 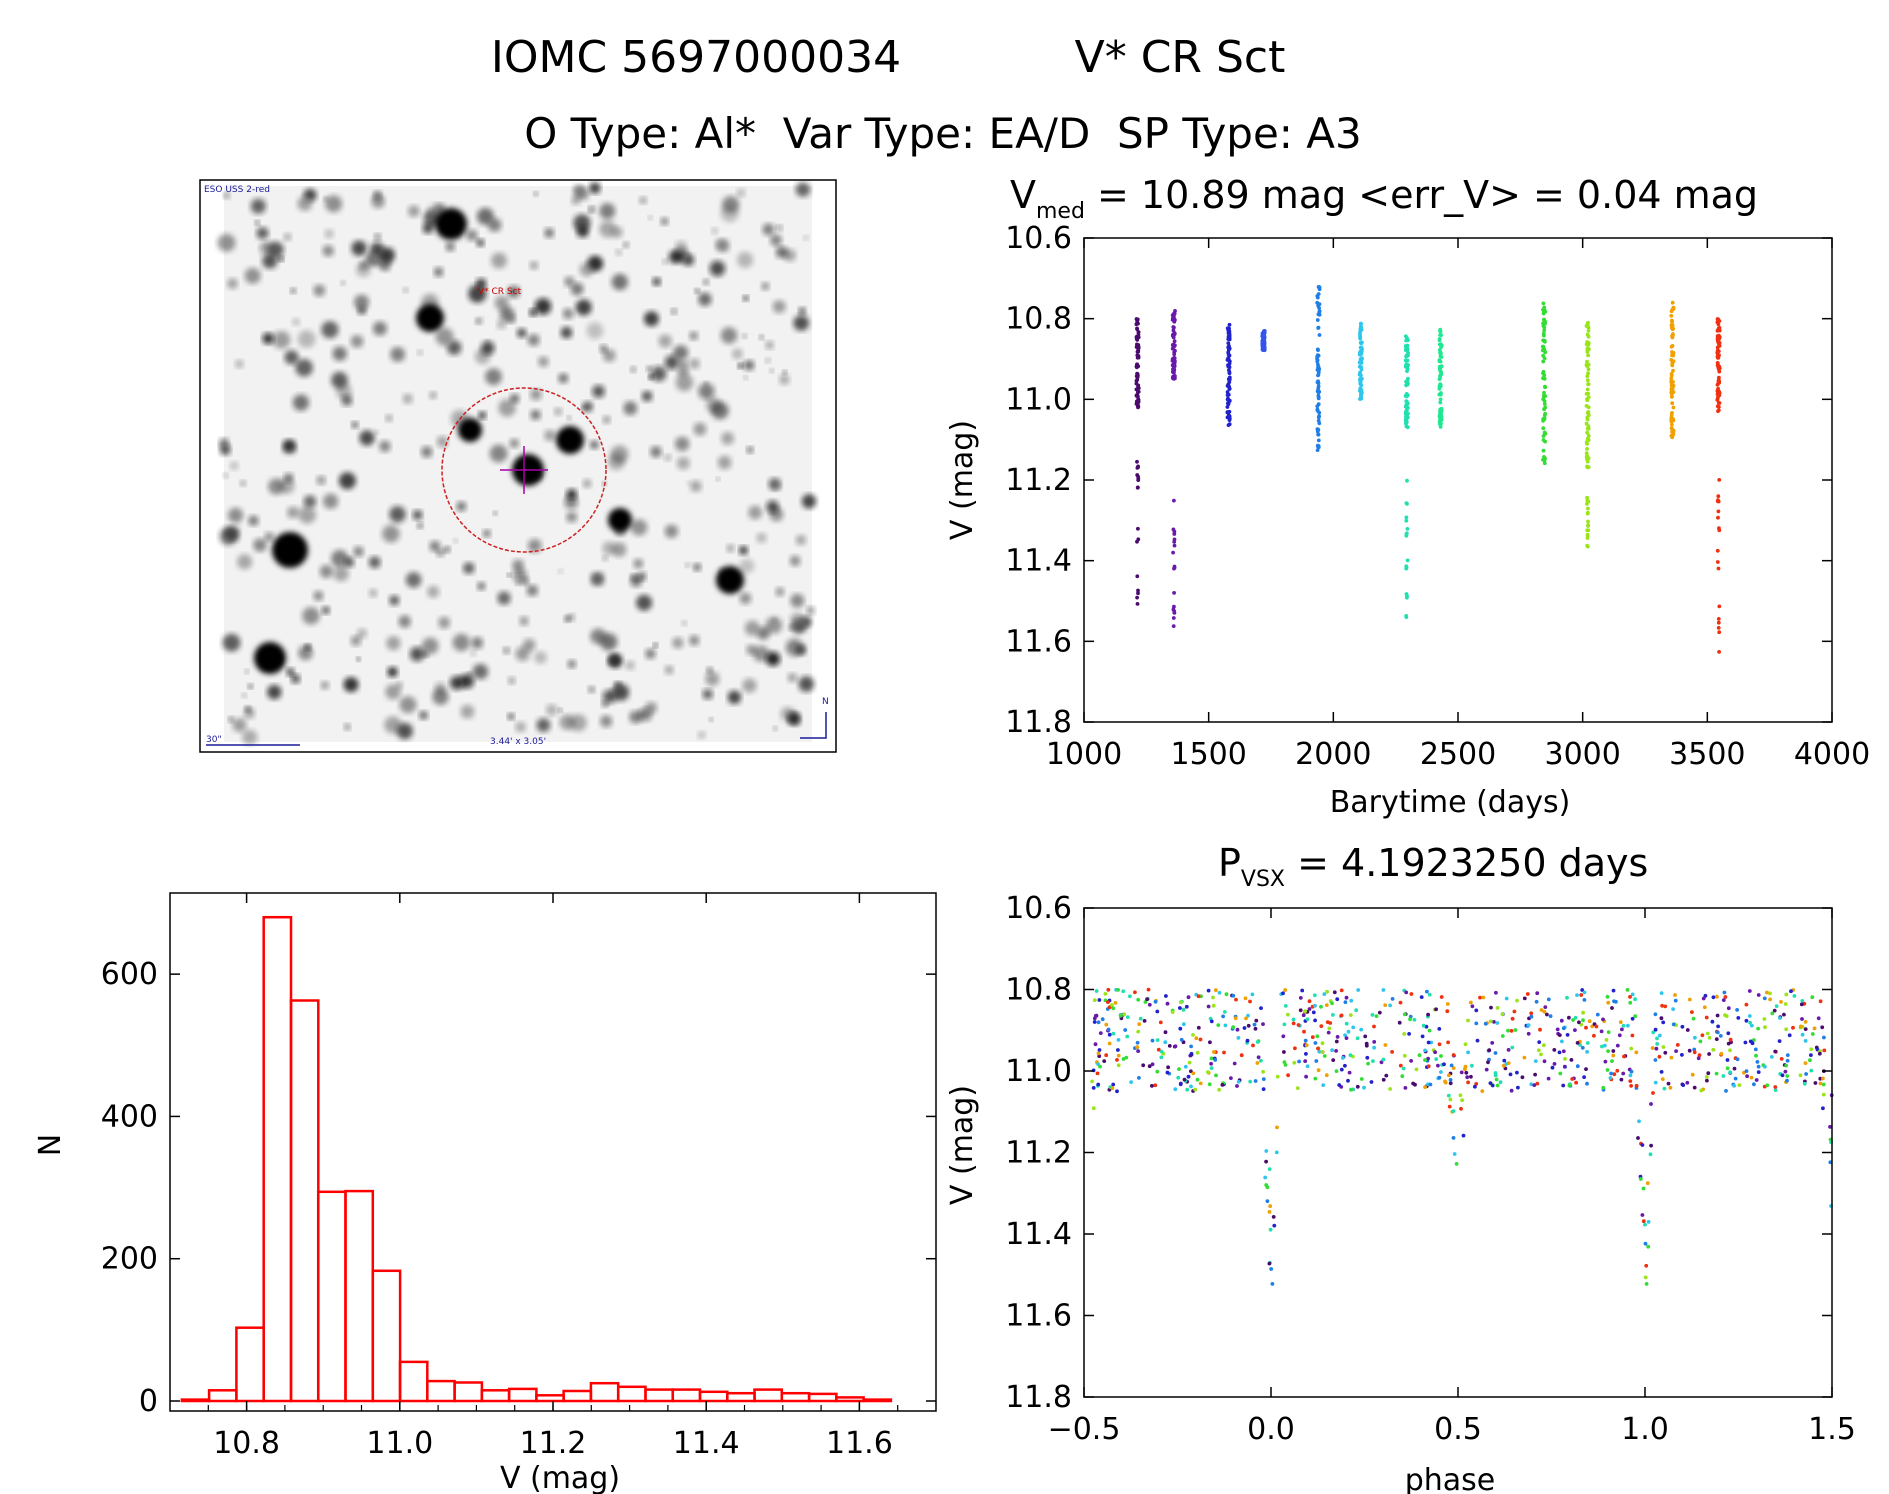 I want to click on phased-title: PVSX = 4.1923250 days, so click(x=1433, y=866).